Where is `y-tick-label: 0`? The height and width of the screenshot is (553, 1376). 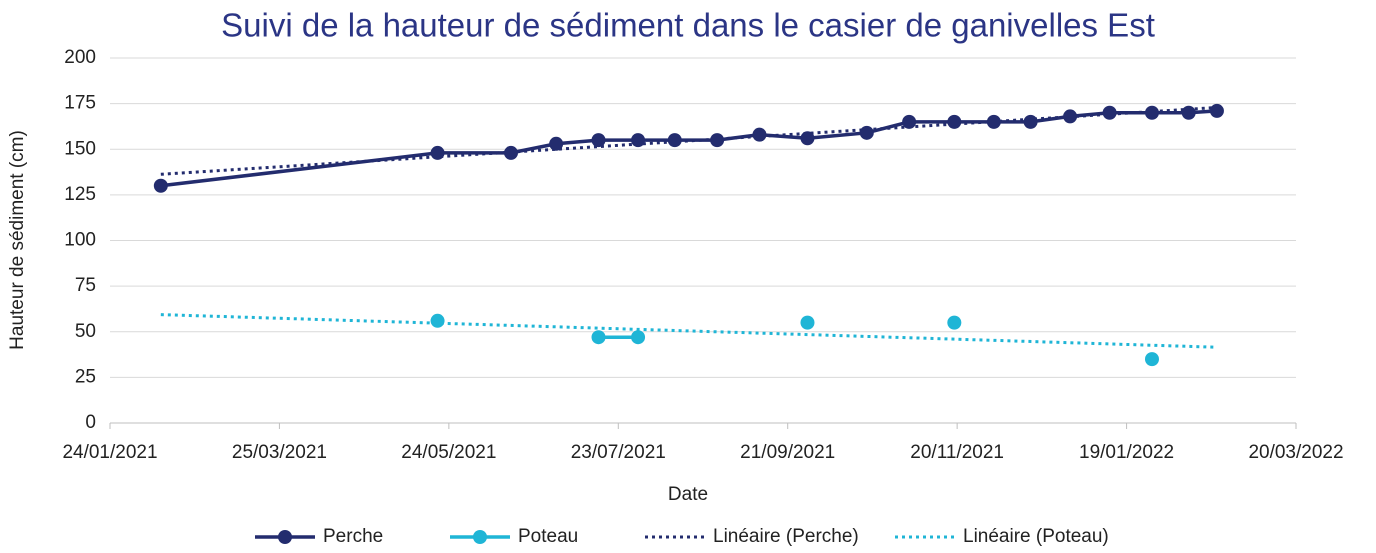
y-tick-label: 0 is located at coordinates (90, 422).